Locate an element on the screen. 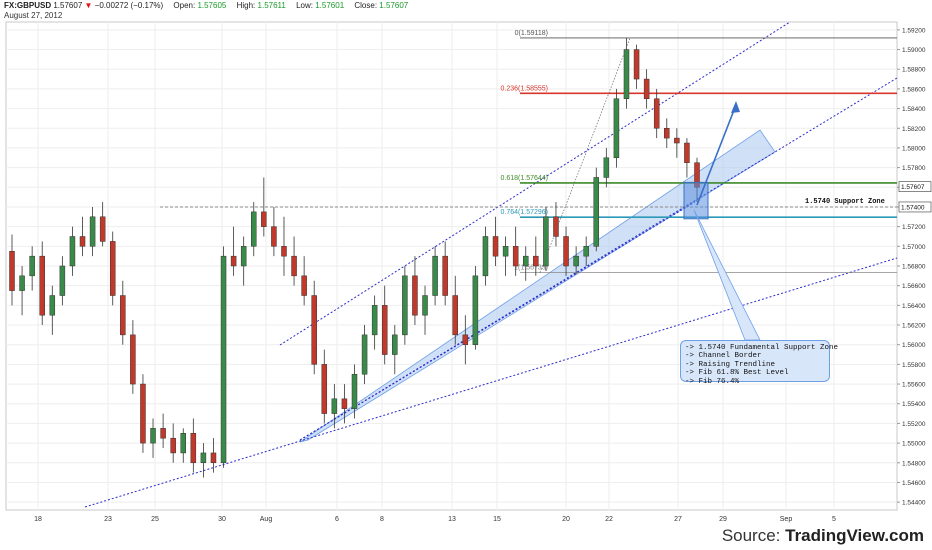 This screenshot has width=932, height=550. y-tick-label: 1.54600 is located at coordinates (914, 483).